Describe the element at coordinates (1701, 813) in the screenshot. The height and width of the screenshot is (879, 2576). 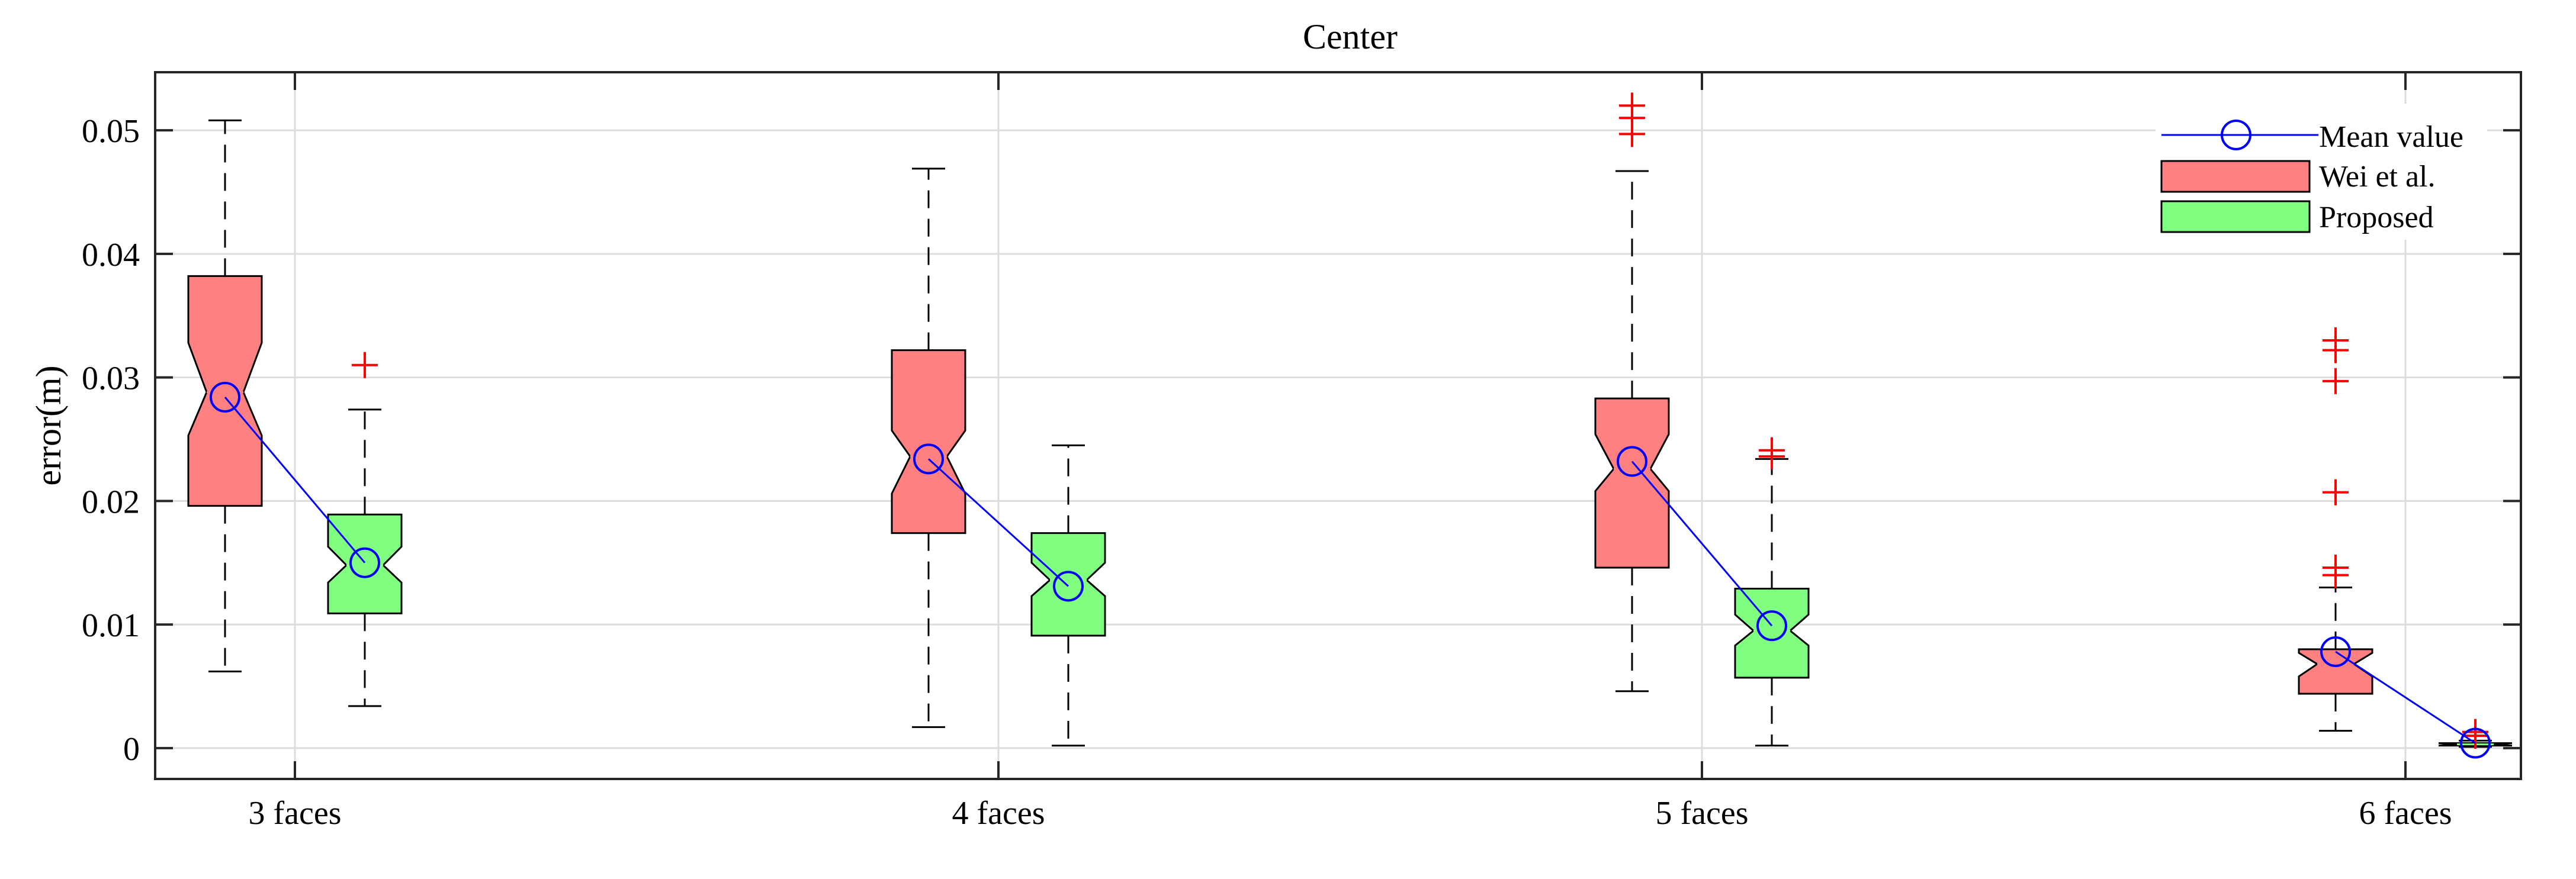
I see `x-tick-label: 5 faces` at that location.